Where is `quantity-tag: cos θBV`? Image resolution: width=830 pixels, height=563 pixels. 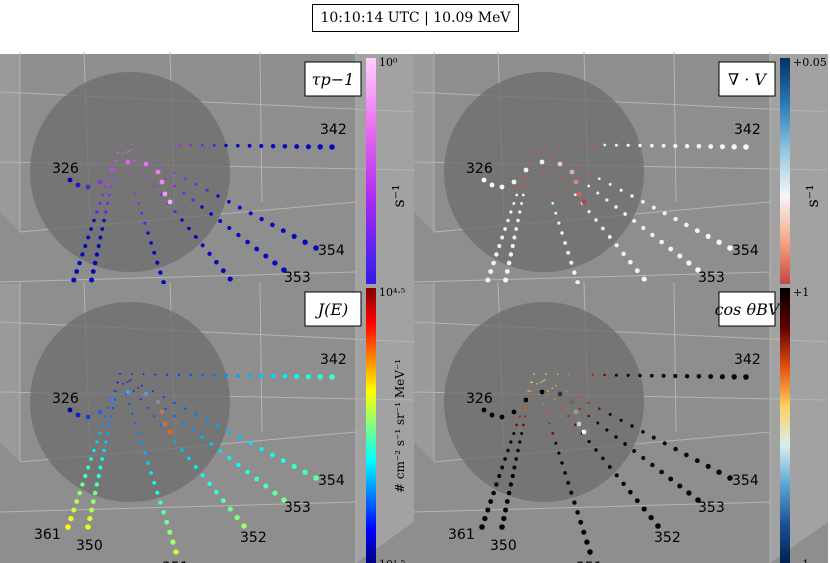
quantity-tag: cos θBV is located at coordinates (748, 309).